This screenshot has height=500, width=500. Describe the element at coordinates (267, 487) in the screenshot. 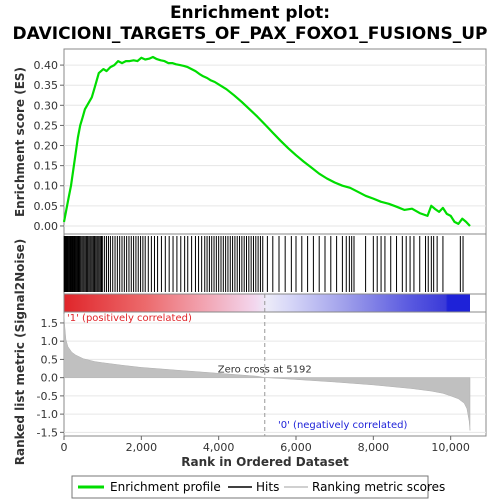

I see `legend-hits-label: Hits` at that location.